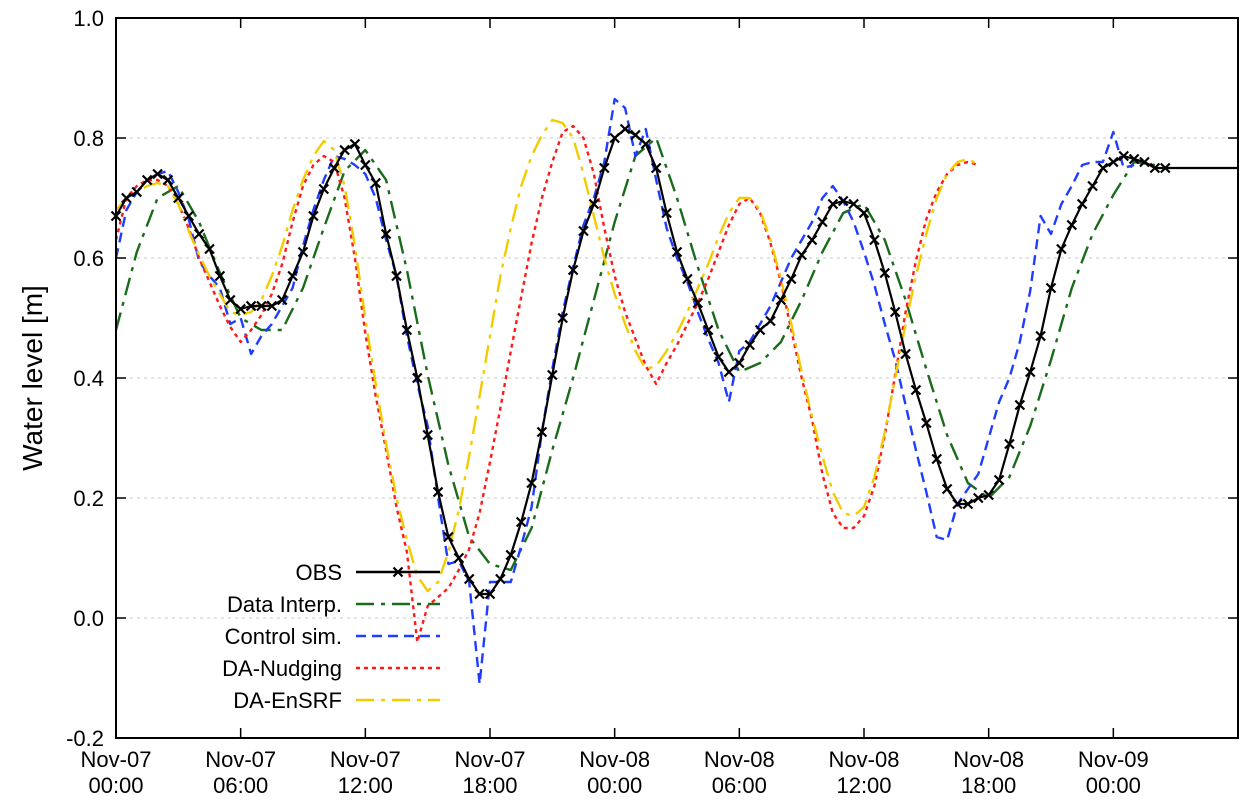 This screenshot has height=801, width=1245. I want to click on legend-label-obs: OBS, so click(319, 572).